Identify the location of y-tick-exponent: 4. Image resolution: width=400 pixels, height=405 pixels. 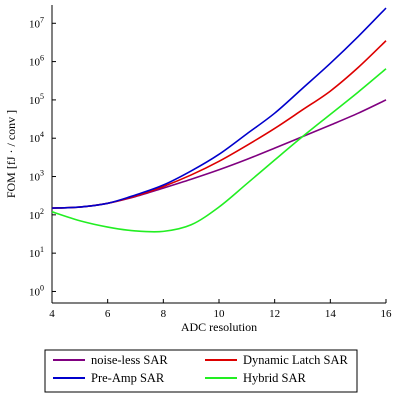
(42, 134).